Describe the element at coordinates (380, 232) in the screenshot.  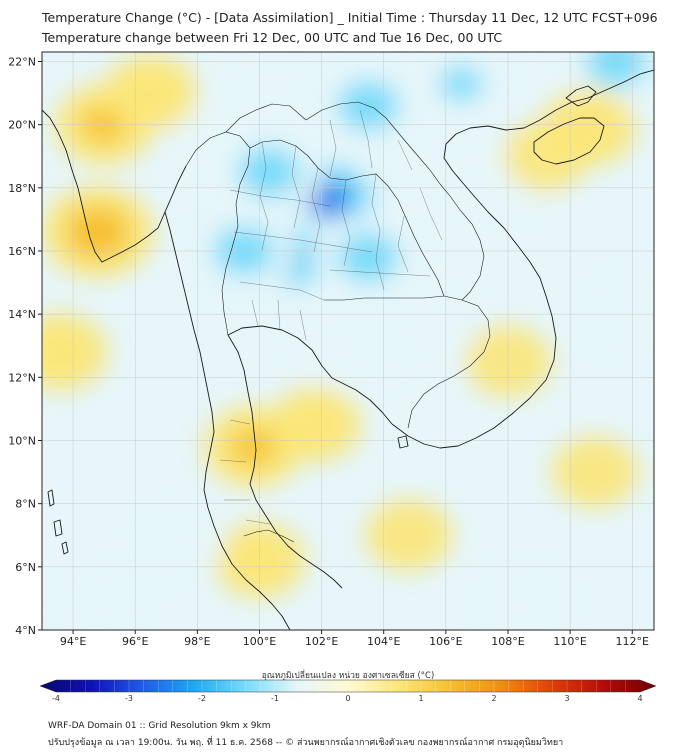
I see `province-lines-northeast` at that location.